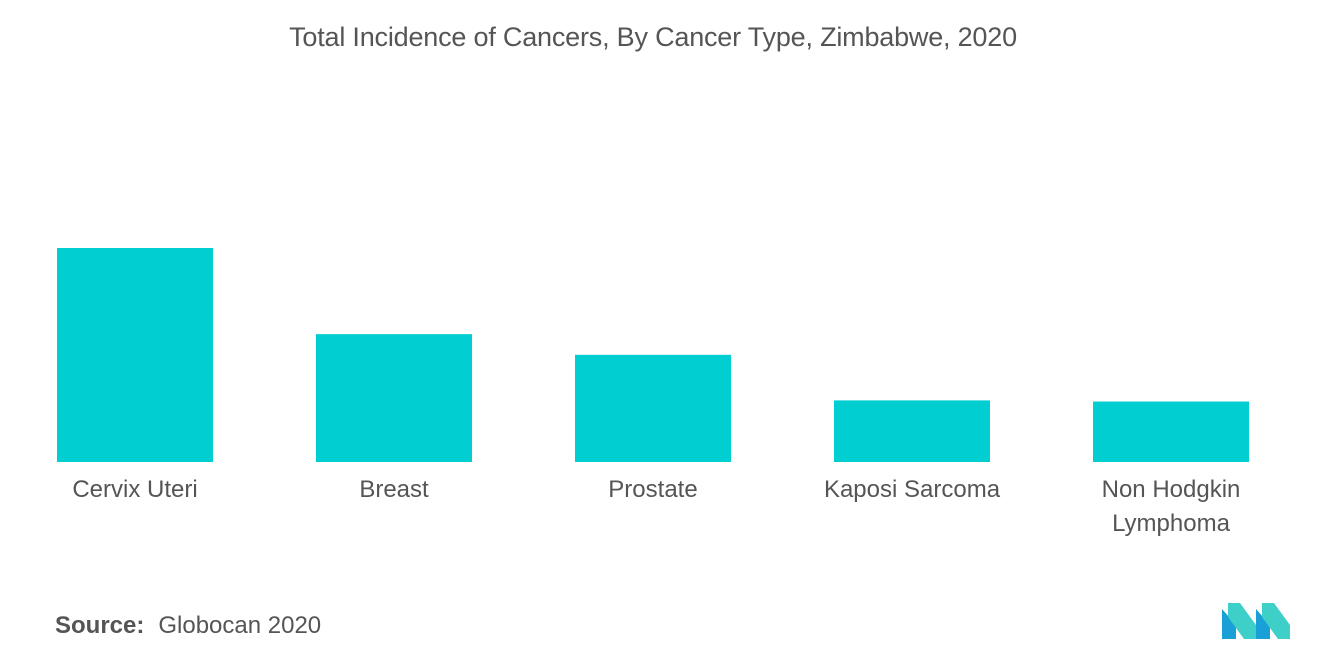  Describe the element at coordinates (1171, 506) in the screenshot. I see `category-label-4: Non Hodgkin Lymphoma` at that location.